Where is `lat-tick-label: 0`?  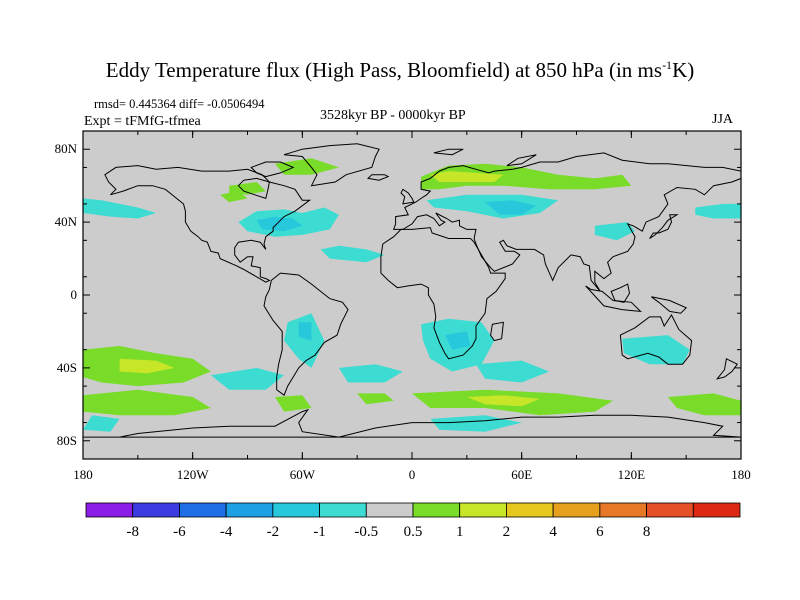
lat-tick-label: 0 is located at coordinates (74, 294).